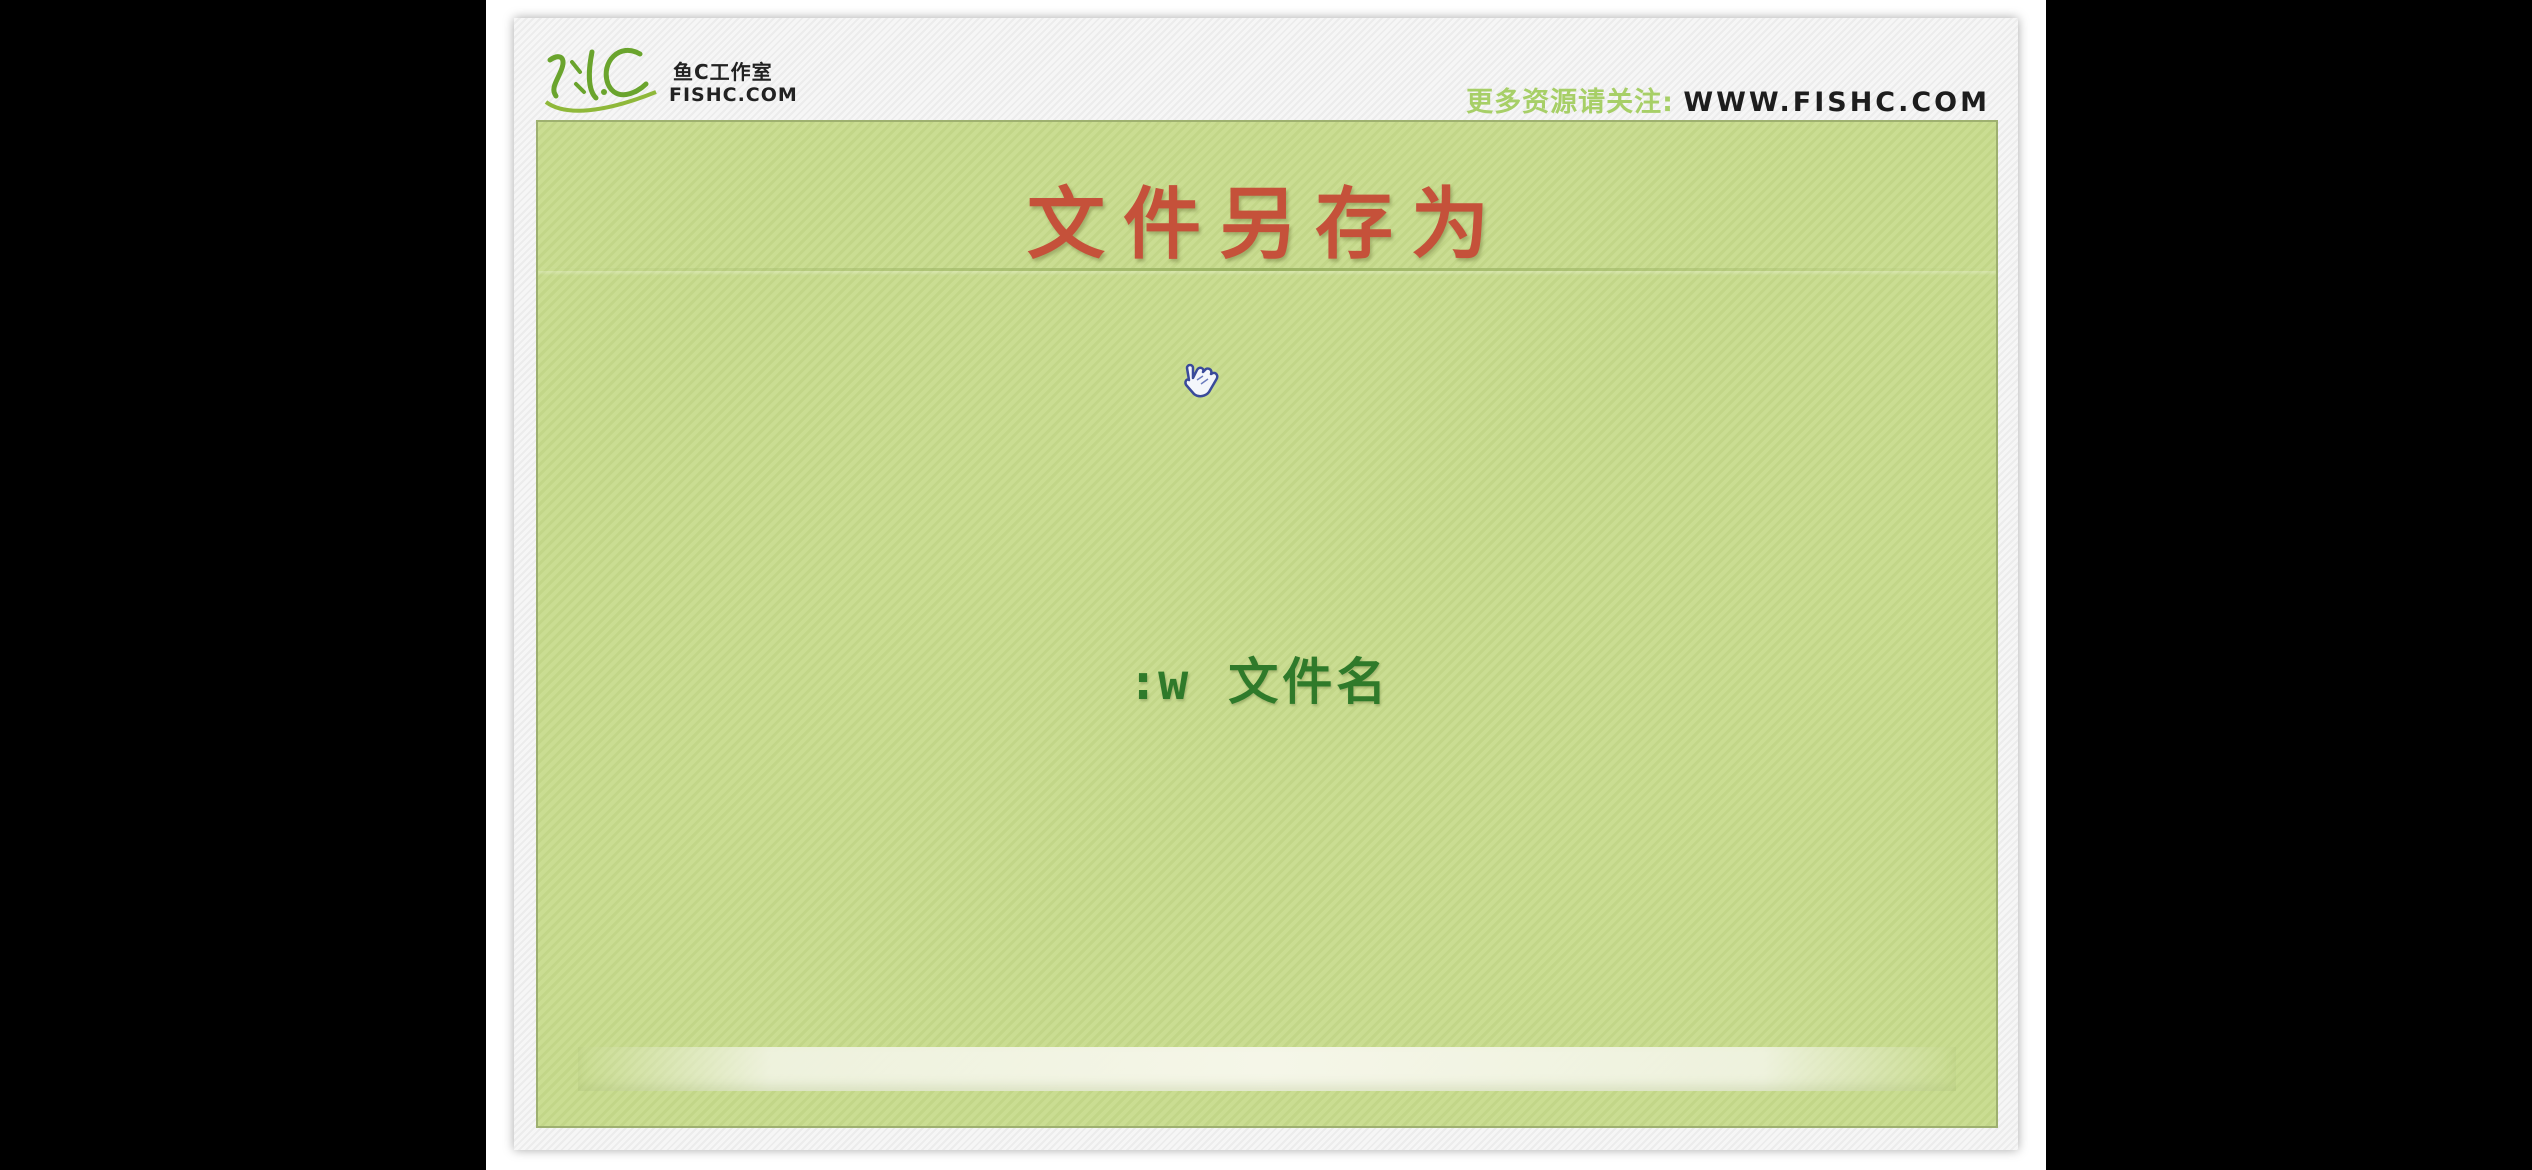 The image size is (2532, 1170). Describe the element at coordinates (1201, 380) in the screenshot. I see `hand-pointer-icon` at that location.